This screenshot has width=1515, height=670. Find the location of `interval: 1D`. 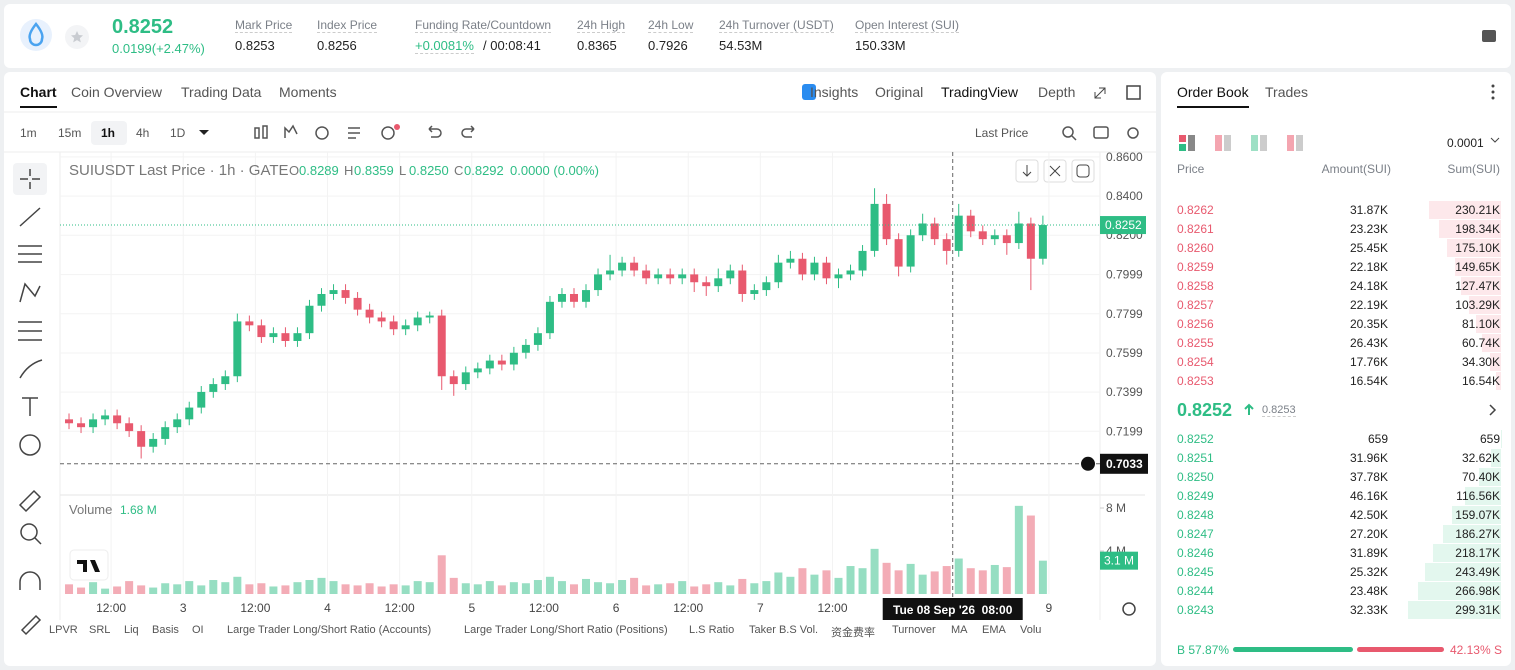

interval: 1D is located at coordinates (178, 133).